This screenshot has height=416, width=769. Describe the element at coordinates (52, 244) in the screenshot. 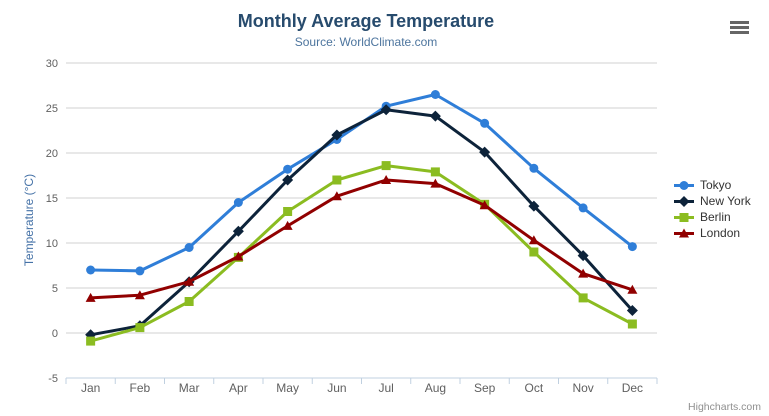

I see `y-axis-tick-label: 10` at that location.